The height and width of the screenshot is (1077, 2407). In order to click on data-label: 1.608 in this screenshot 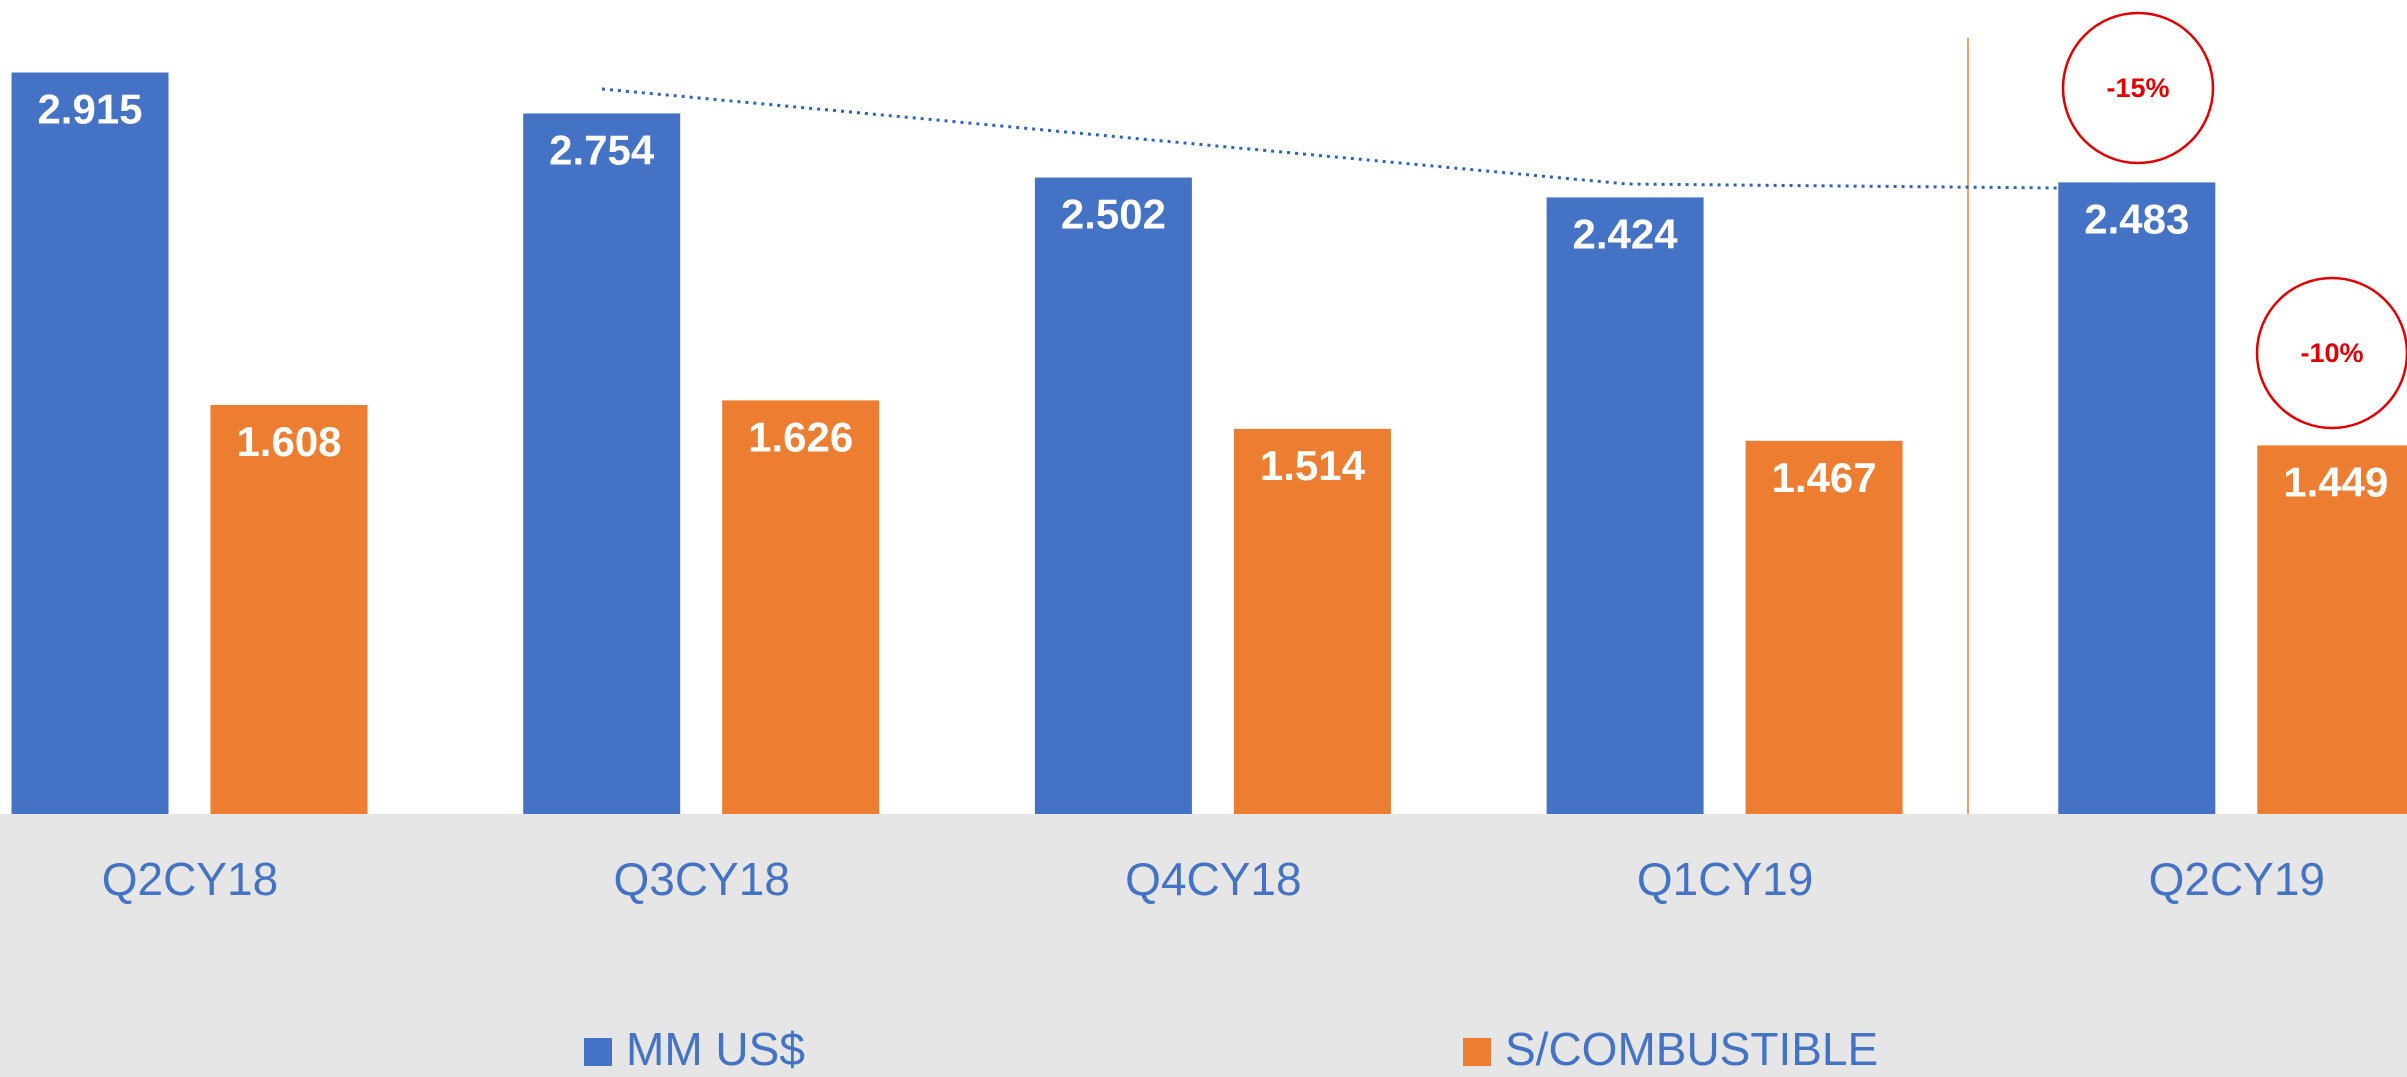, I will do `click(288, 441)`.